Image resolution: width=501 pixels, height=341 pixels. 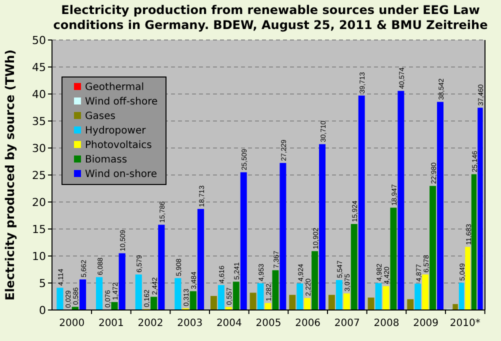 I want to click on y-tick-label: 40, so click(x=39, y=94).